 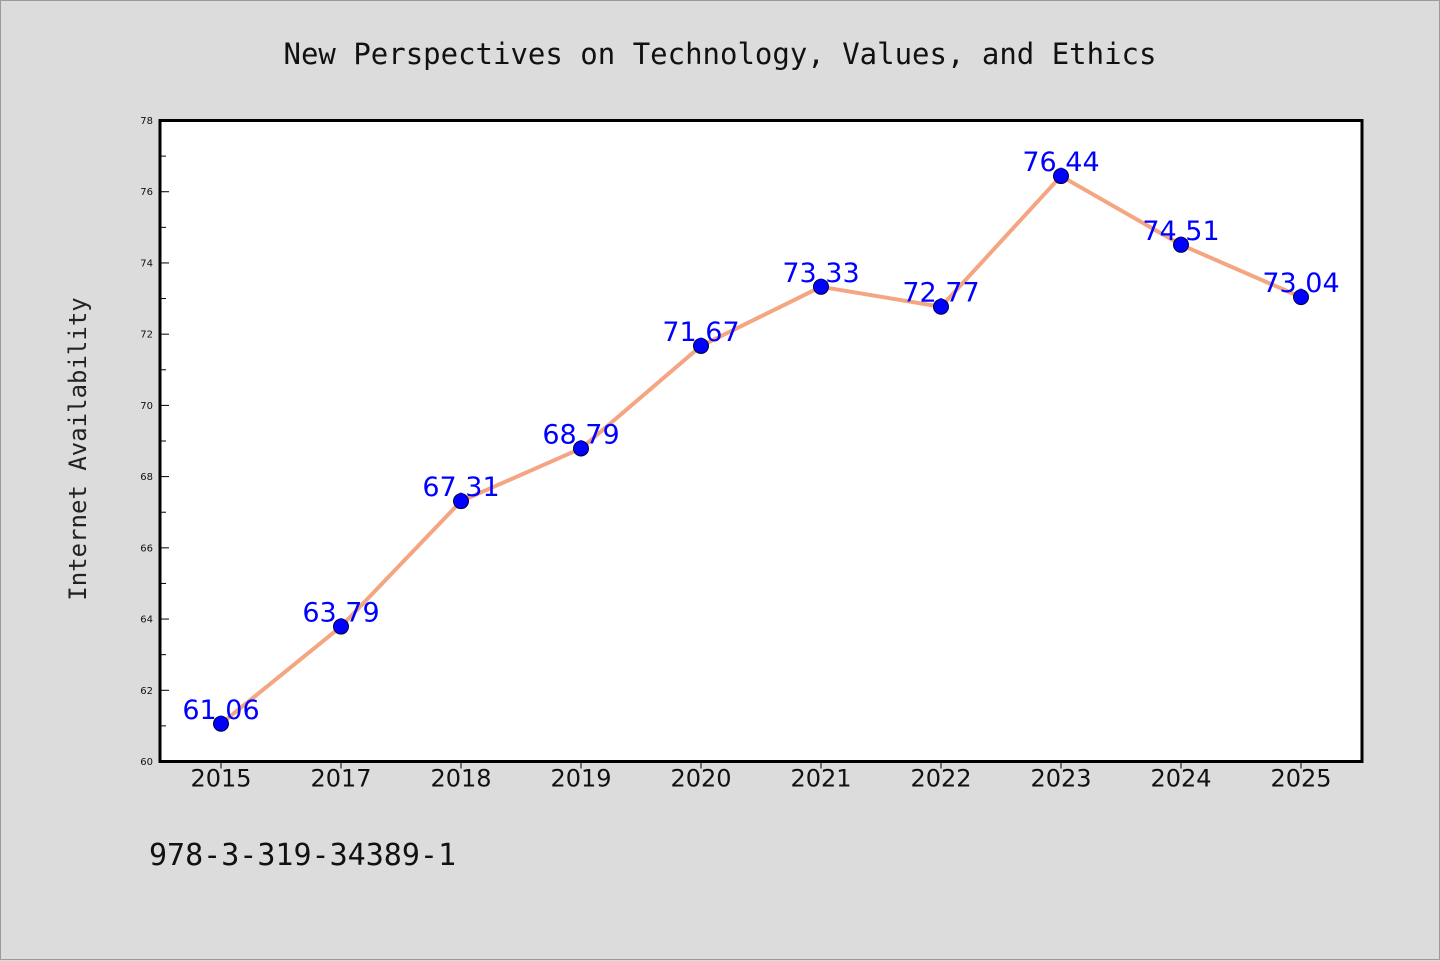 I want to click on data-label: 68.79, so click(x=580, y=434).